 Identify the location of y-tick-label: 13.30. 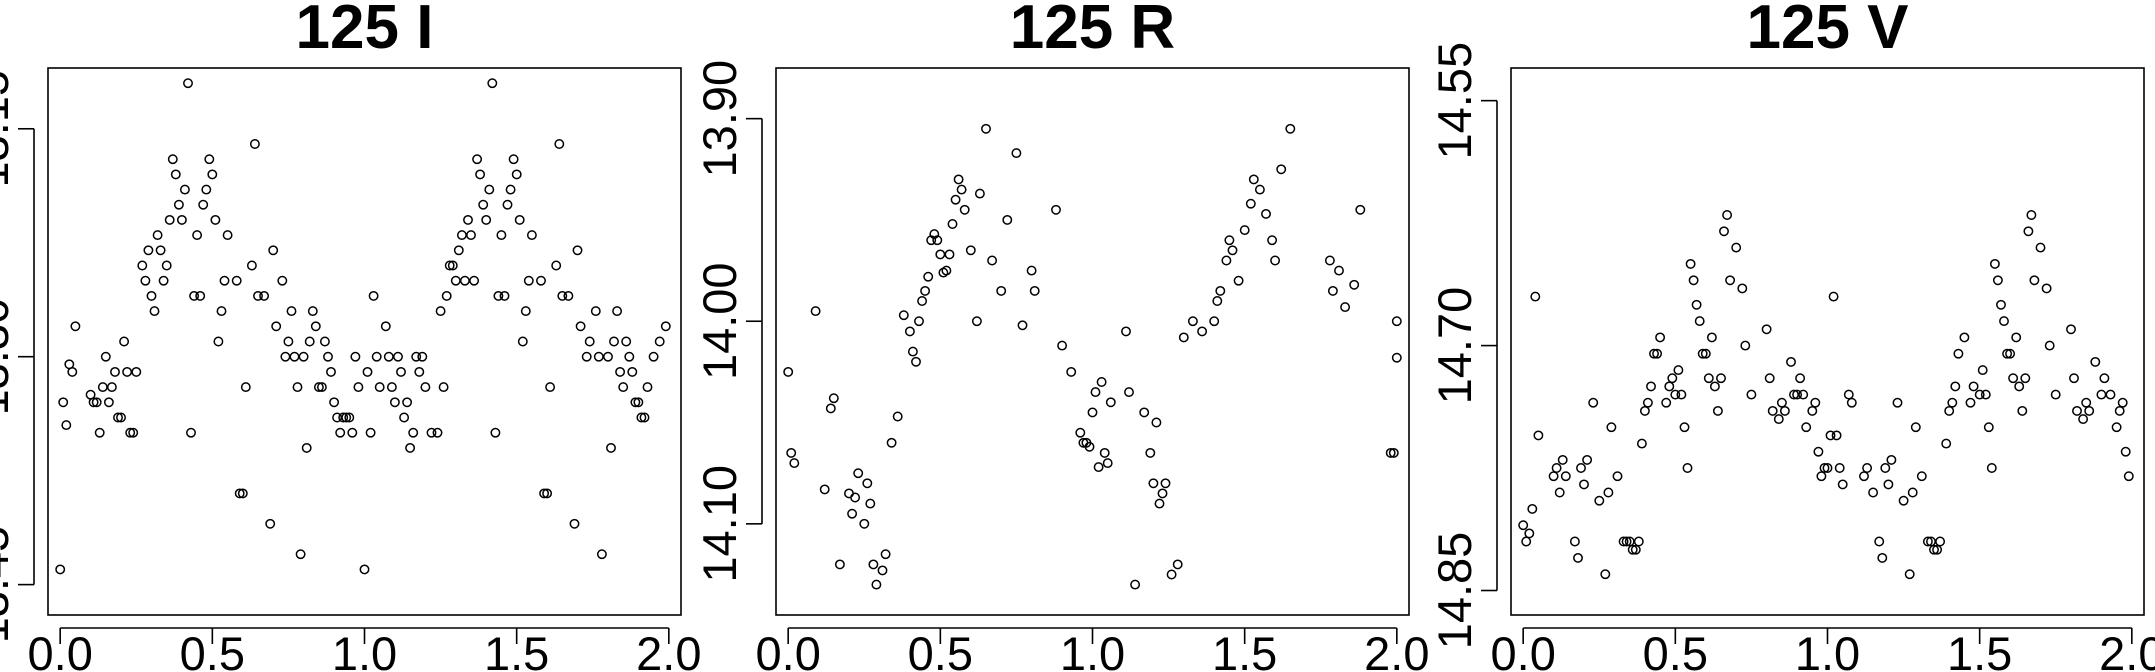
(9, 357).